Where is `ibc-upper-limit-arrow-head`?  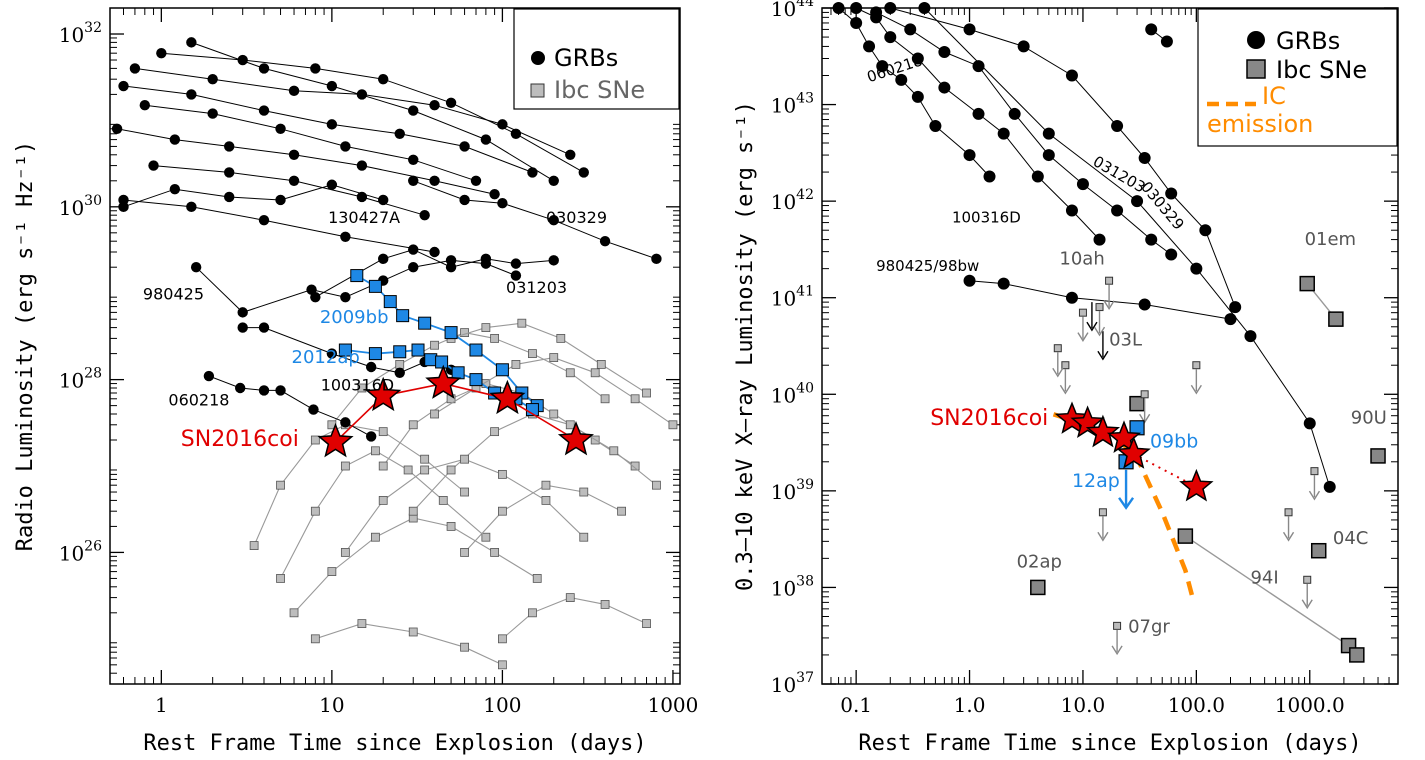 ibc-upper-limit-arrow-head is located at coordinates (1314, 495).